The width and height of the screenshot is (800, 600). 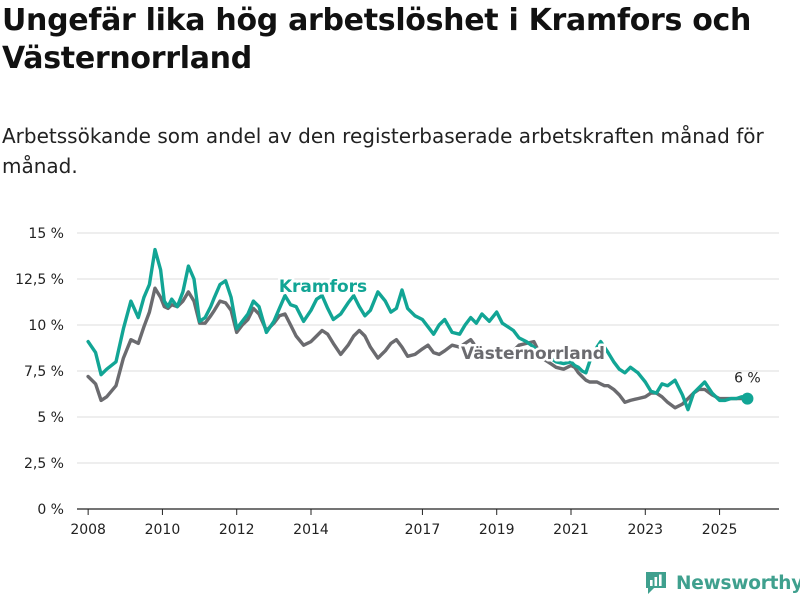 What do you see at coordinates (423, 530) in the screenshot?
I see `x-tick-label: 2017` at bounding box center [423, 530].